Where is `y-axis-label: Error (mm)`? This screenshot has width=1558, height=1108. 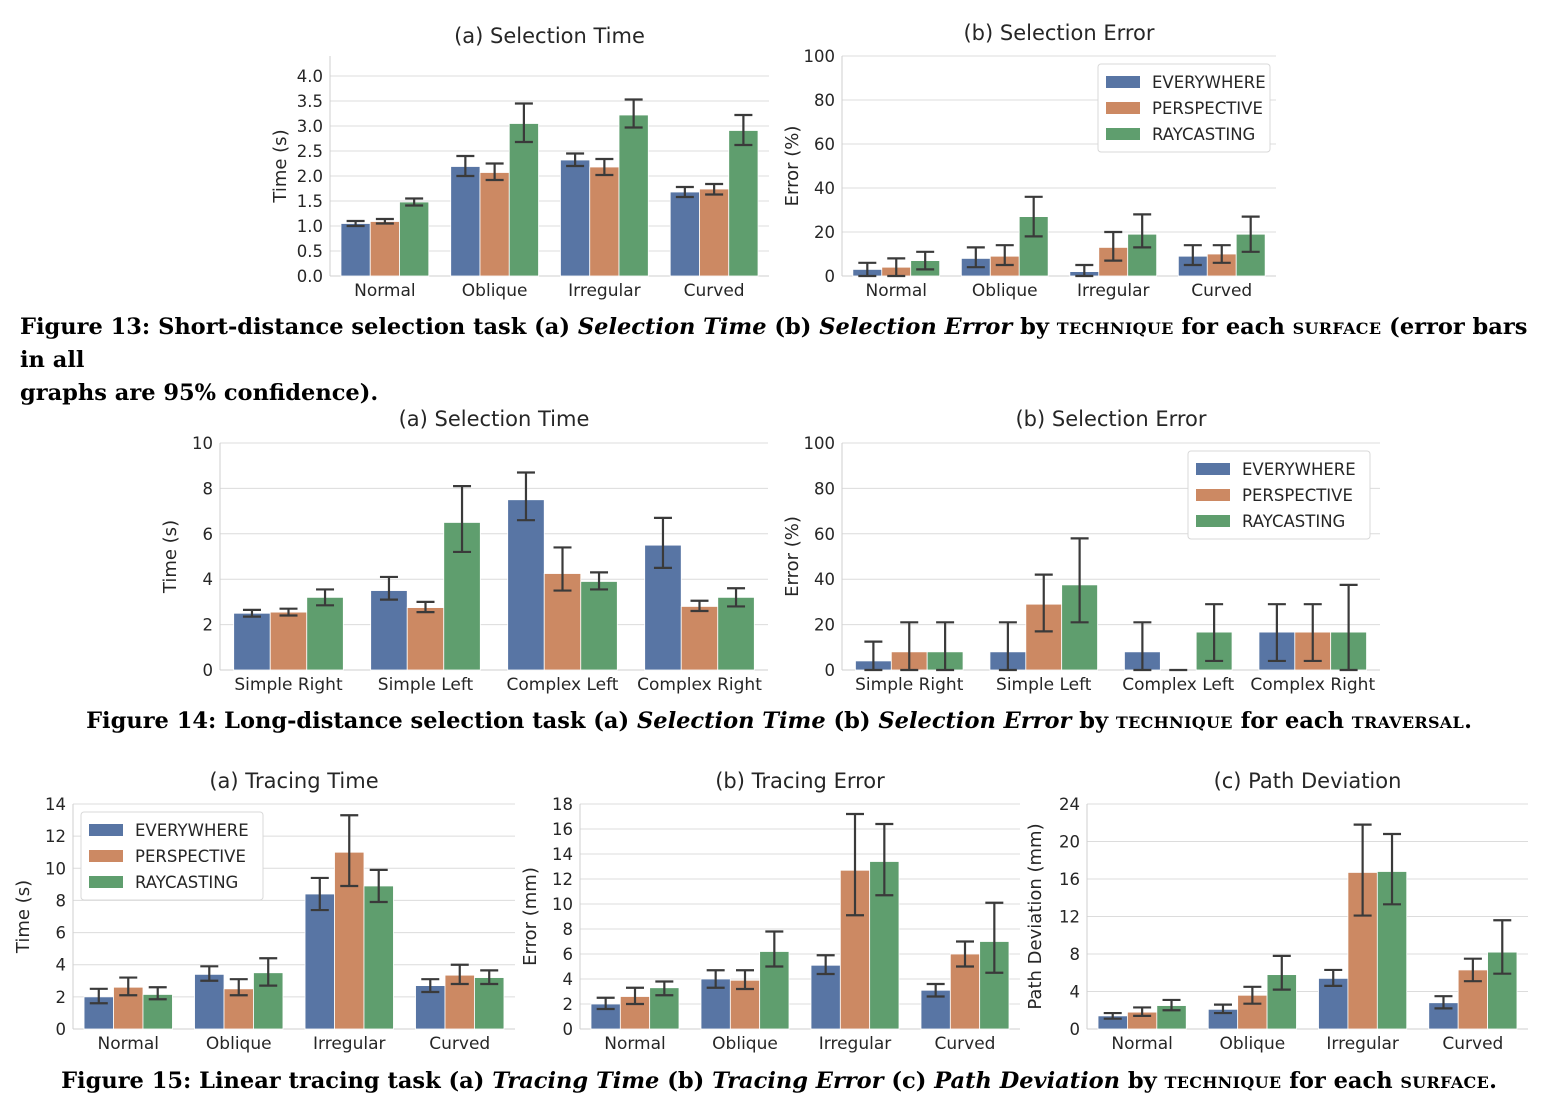
y-axis-label: Error (mm) is located at coordinates (530, 916).